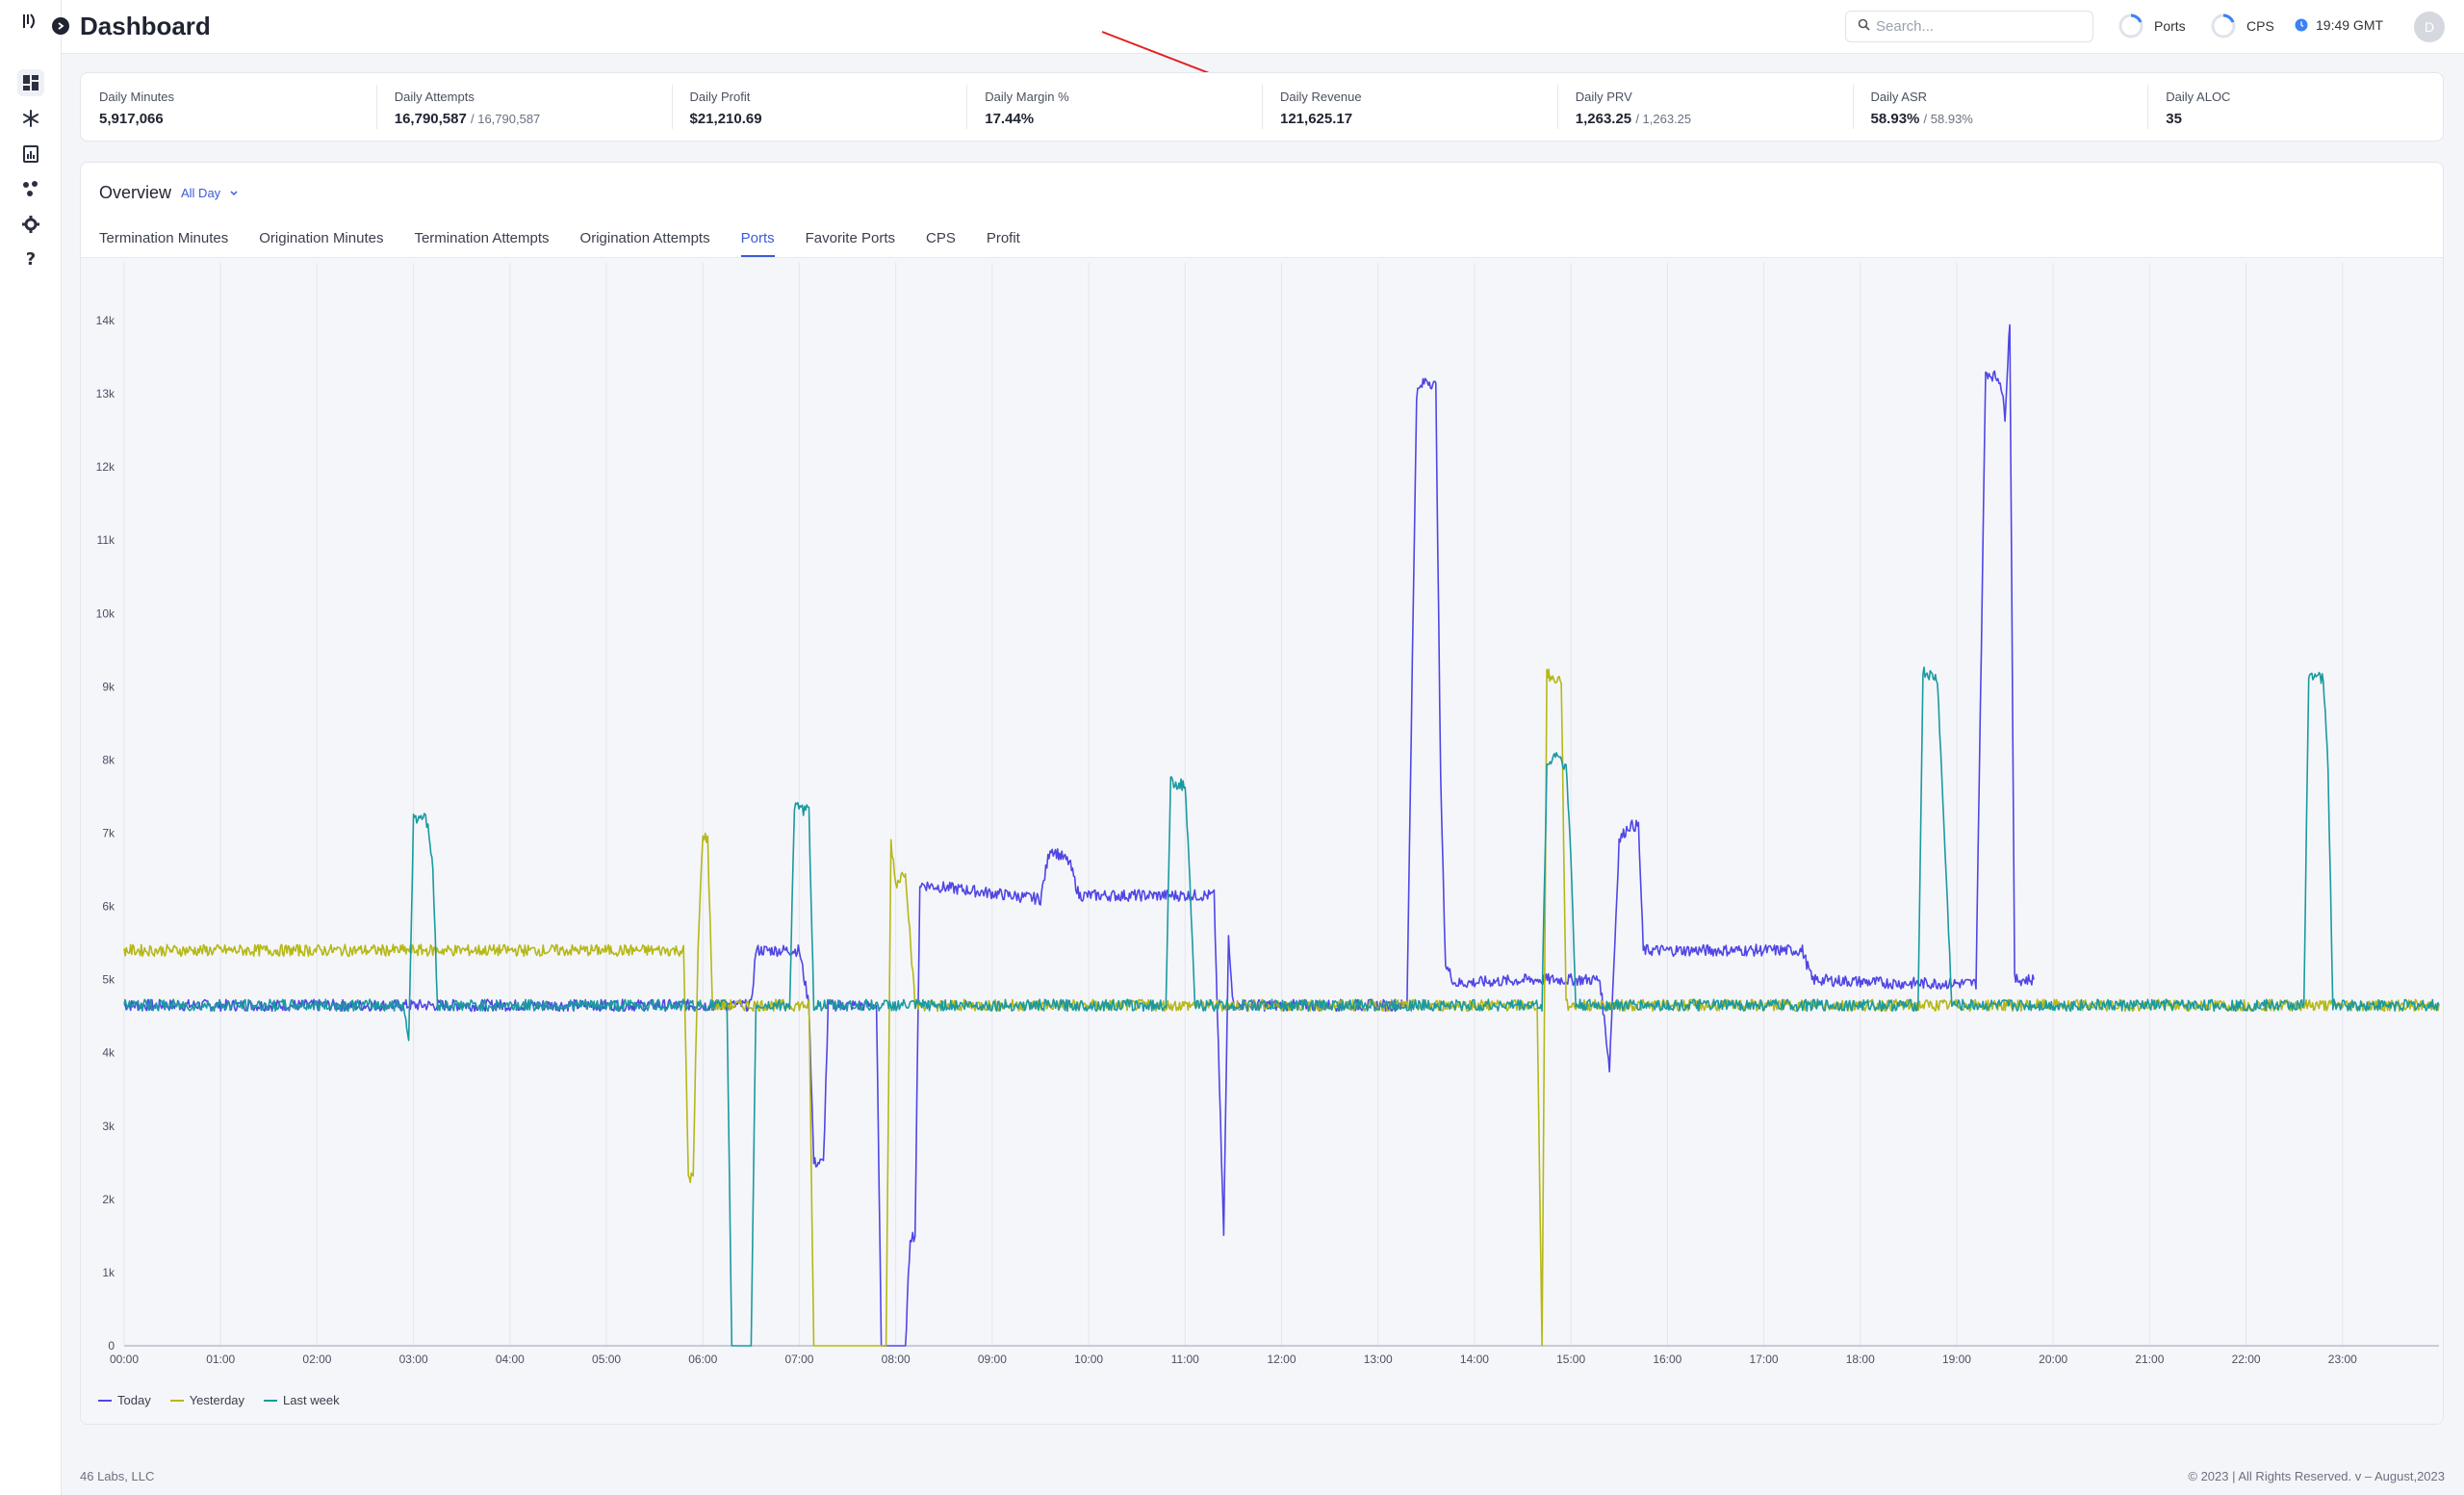 Image resolution: width=2464 pixels, height=1495 pixels. Describe the element at coordinates (1474, 1359) in the screenshot. I see `x-tick-label: 14:00` at that location.